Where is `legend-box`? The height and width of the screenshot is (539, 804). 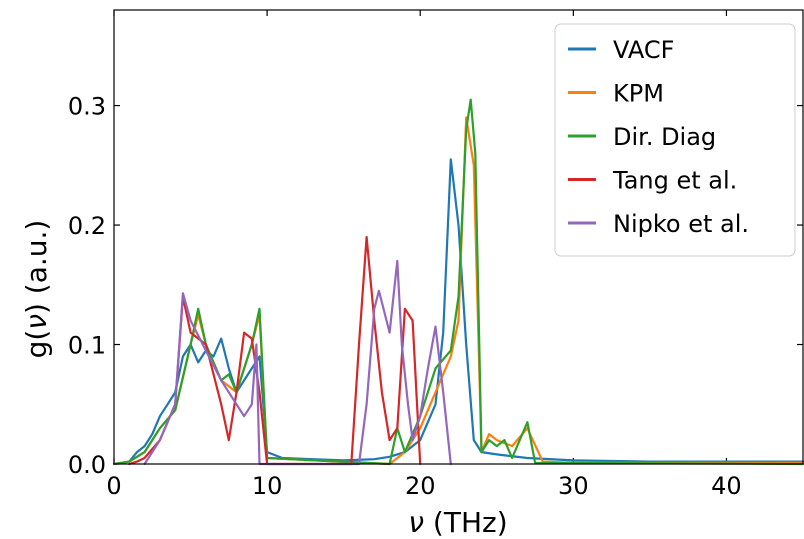
legend-box is located at coordinates (675, 140).